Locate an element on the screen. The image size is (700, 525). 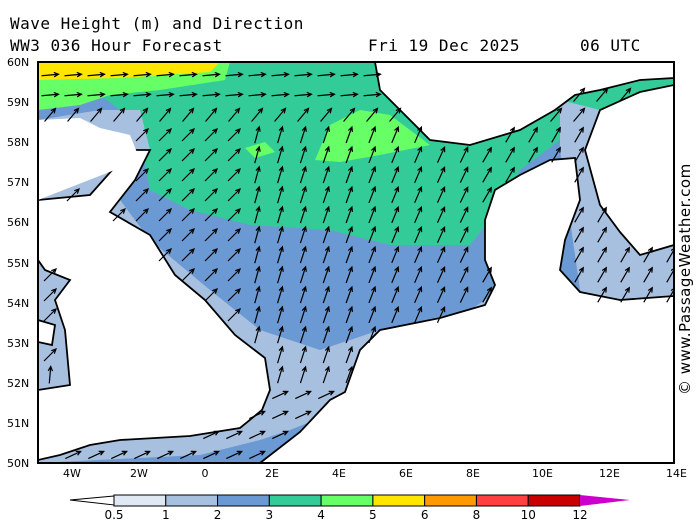
land-scotland-north is located at coordinates (89, 159).